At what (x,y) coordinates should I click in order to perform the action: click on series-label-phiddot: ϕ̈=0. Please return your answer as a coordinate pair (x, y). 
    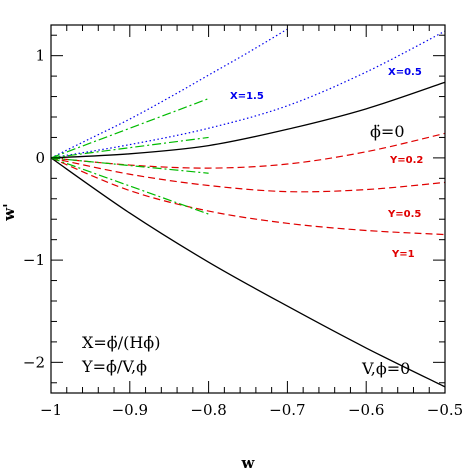
    Looking at the image, I should click on (387, 131).